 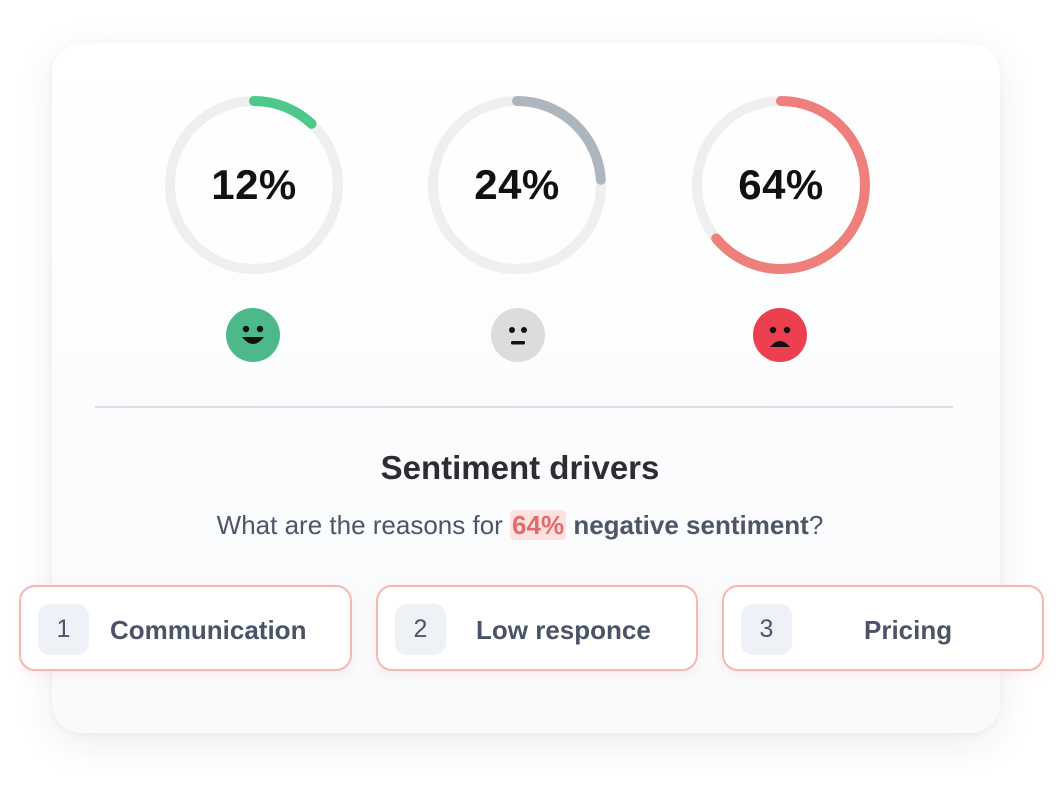 What do you see at coordinates (518, 335) in the screenshot?
I see `neutral-face-icon` at bounding box center [518, 335].